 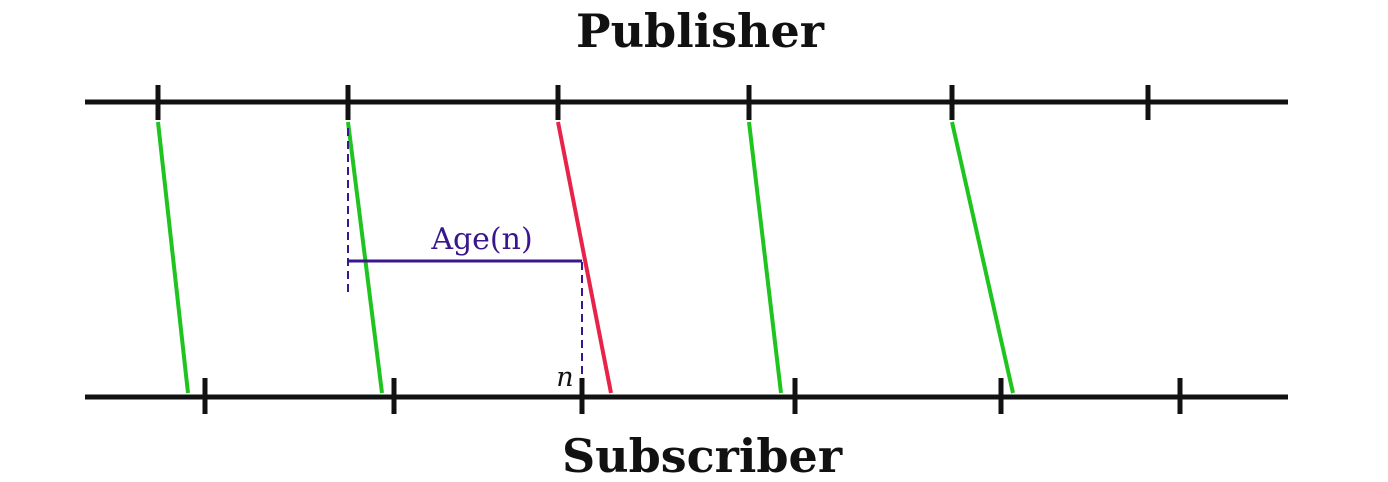 What do you see at coordinates (692, 396) in the screenshot?
I see `subscriber-ticks` at bounding box center [692, 396].